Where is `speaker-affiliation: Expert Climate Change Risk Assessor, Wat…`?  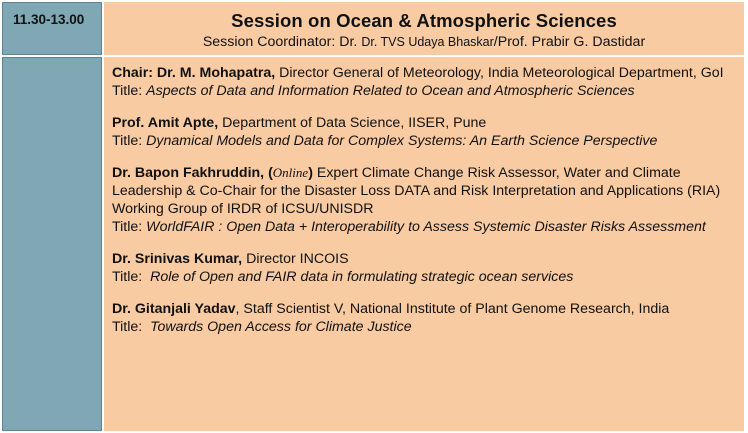
speaker-affiliation: Expert Climate Change Risk Assessor, Wat… is located at coordinates (416, 191).